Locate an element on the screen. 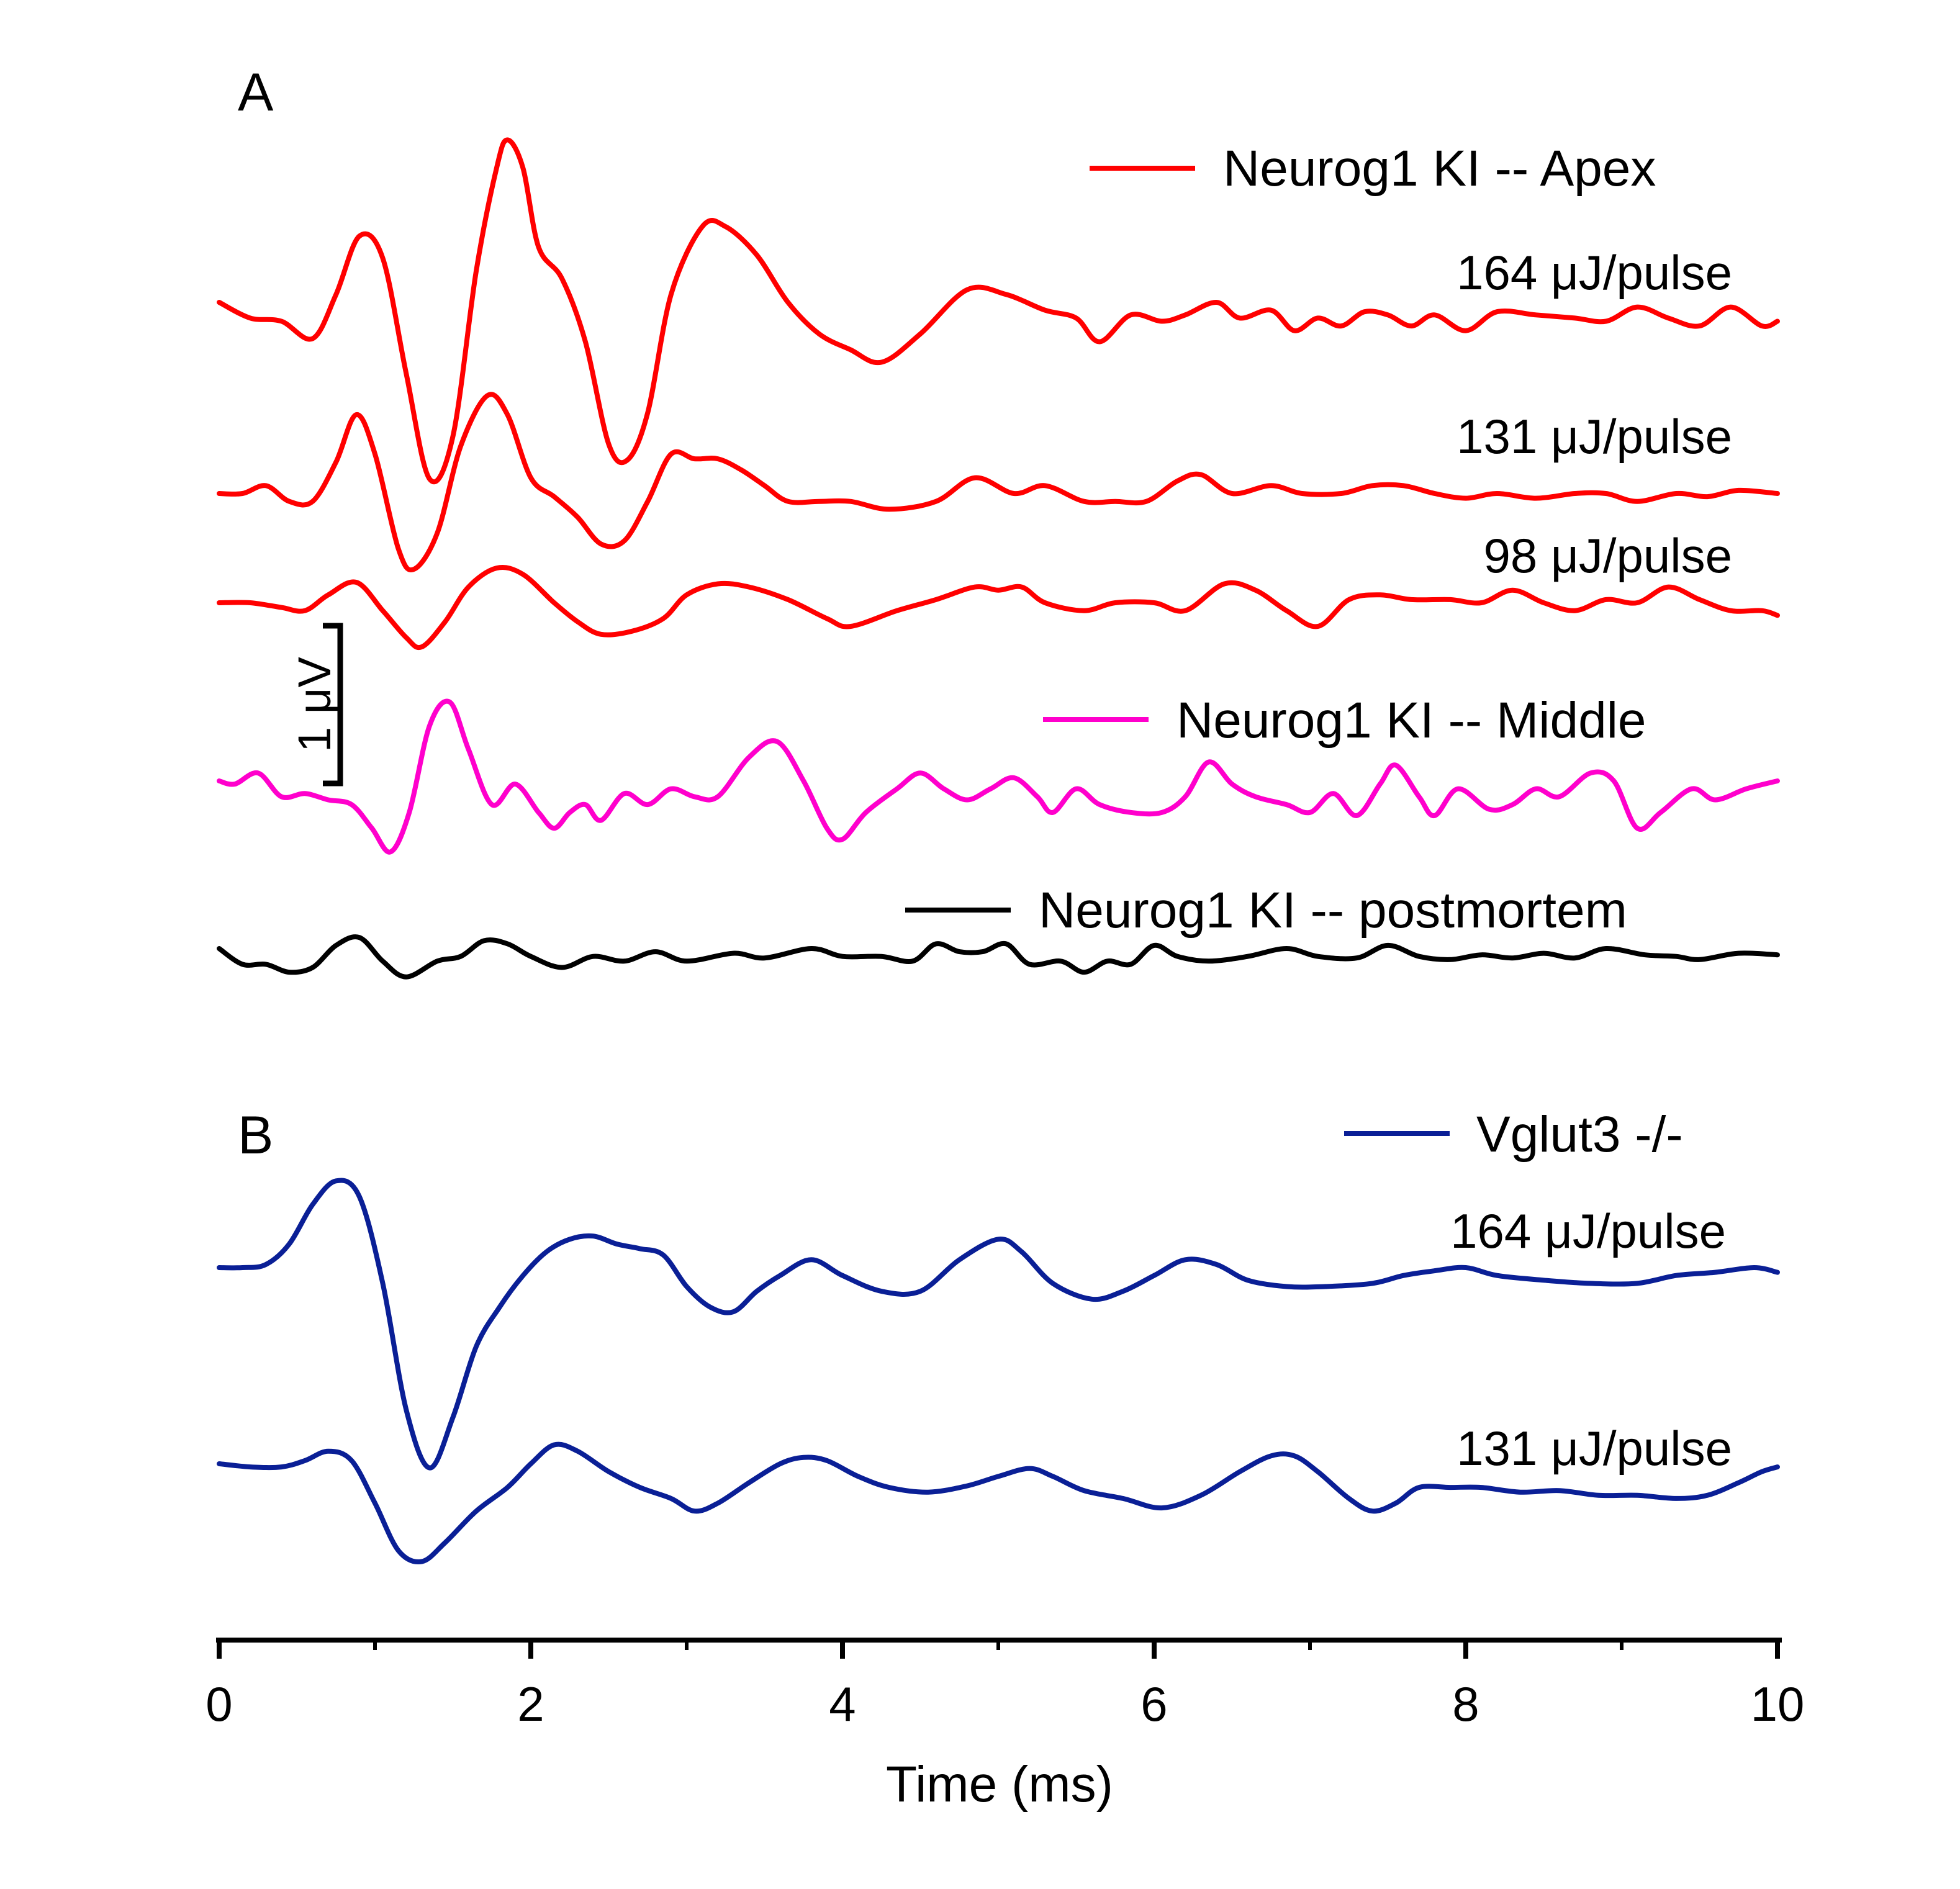 Image resolution: width=1960 pixels, height=1889 pixels. trace-label-vglut3-131: 131 μJ/pulse is located at coordinates (1594, 1449).